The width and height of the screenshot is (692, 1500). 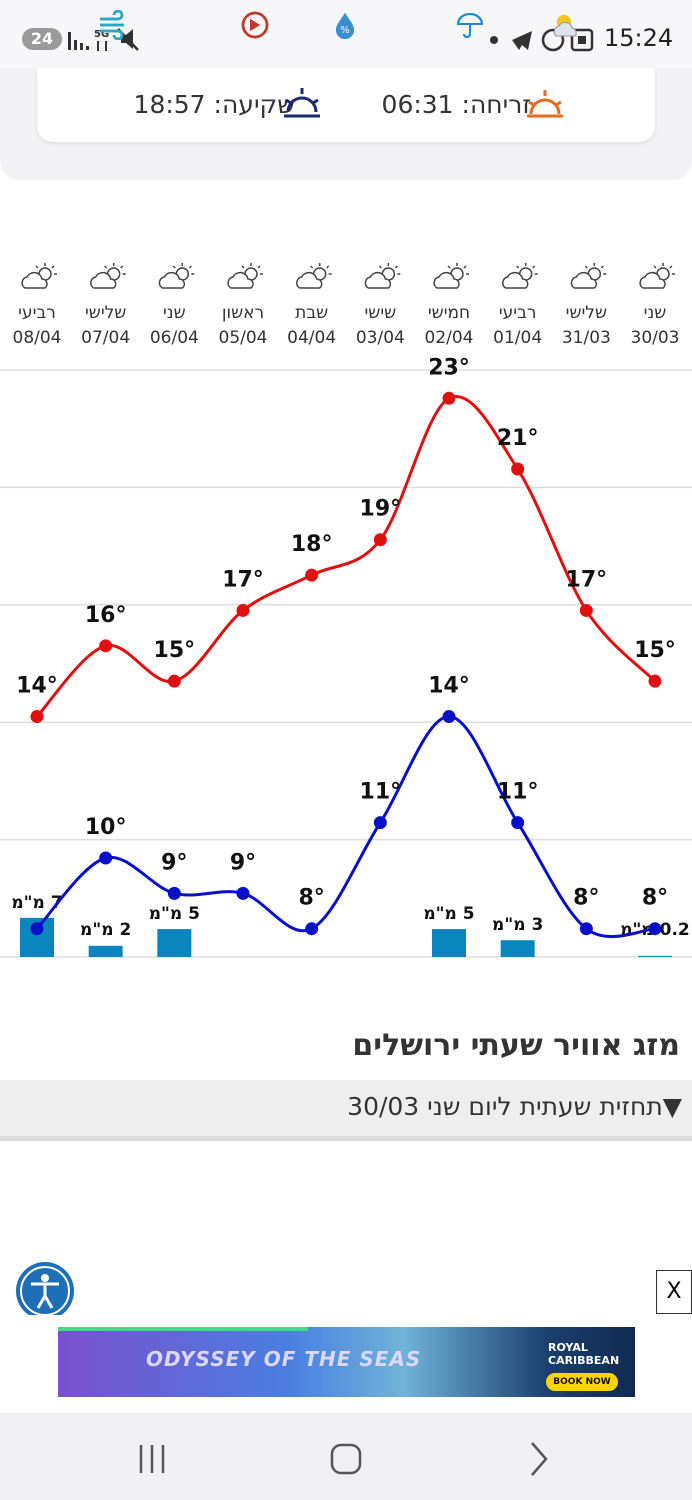 I want to click on sun-card: זריחה: 06:31 שקיעה: 18:57, so click(x=346, y=105).